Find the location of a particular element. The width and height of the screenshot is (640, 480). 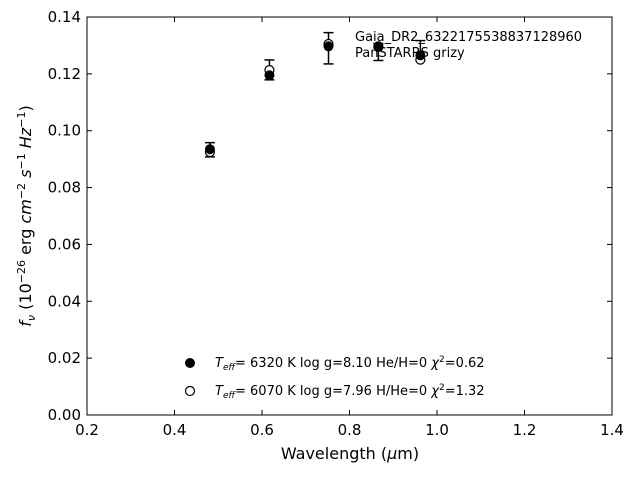

legend-marker-open is located at coordinates (190, 391).